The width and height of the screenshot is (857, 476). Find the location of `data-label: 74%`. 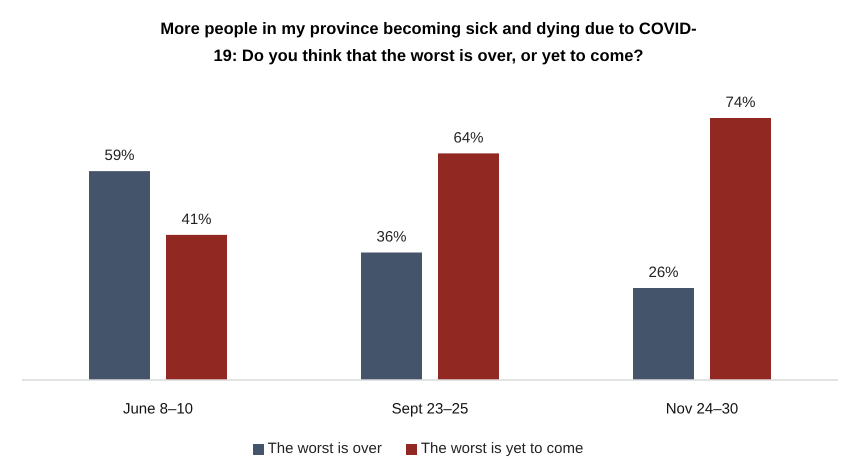

data-label: 74% is located at coordinates (740, 102).